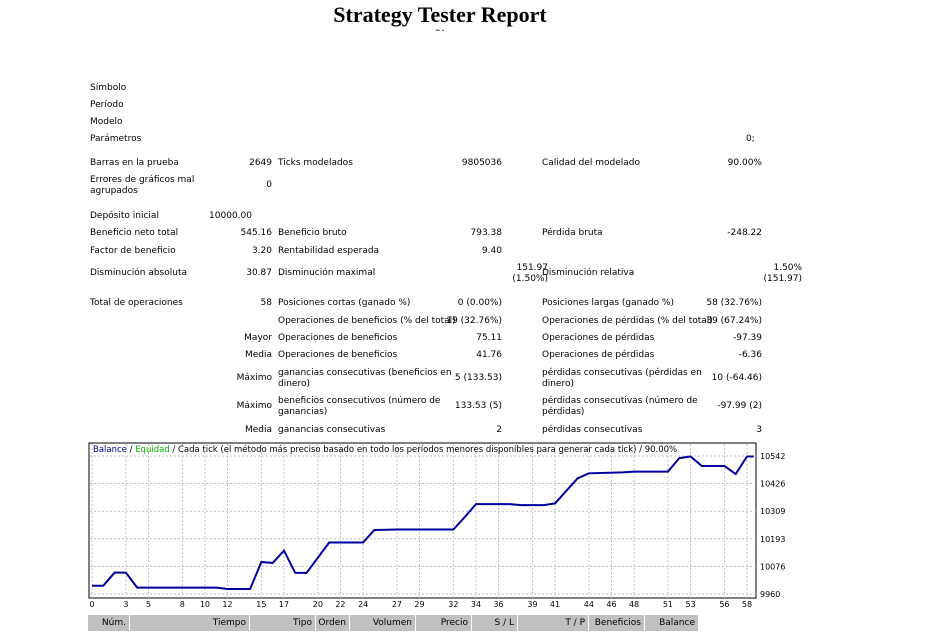  I want to click on x-tick-label: 29, so click(419, 604).